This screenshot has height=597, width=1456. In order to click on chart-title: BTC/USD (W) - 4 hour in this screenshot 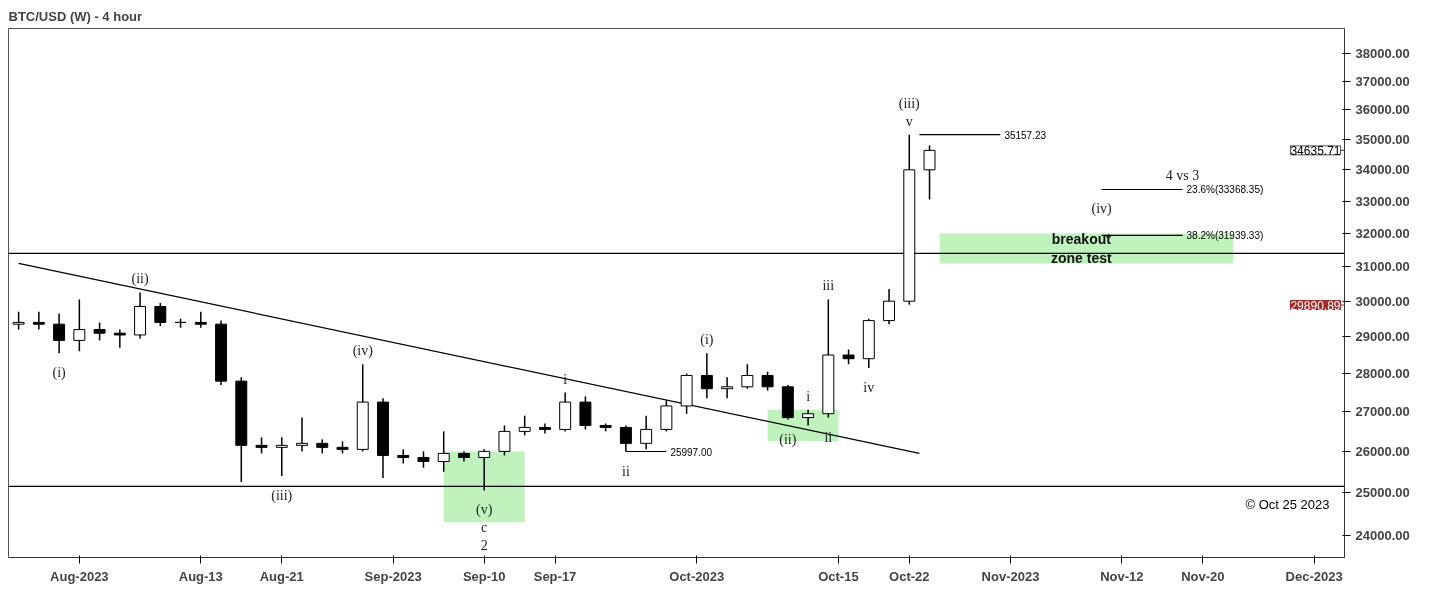, I will do `click(75, 16)`.